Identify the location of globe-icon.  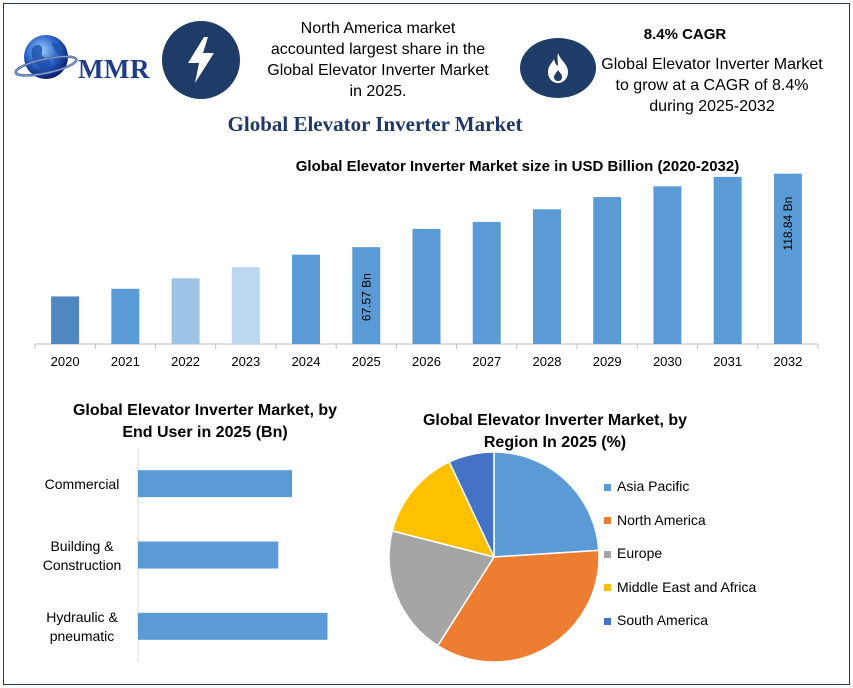
(46, 57).